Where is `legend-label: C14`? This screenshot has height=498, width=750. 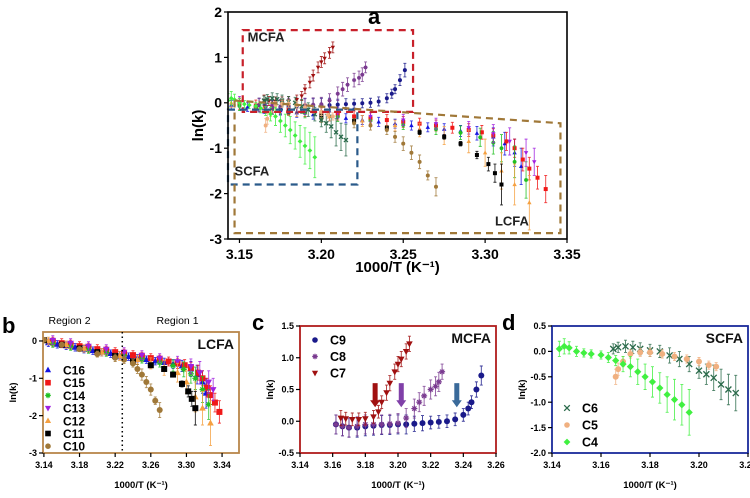
legend-label: C14 is located at coordinates (74, 396).